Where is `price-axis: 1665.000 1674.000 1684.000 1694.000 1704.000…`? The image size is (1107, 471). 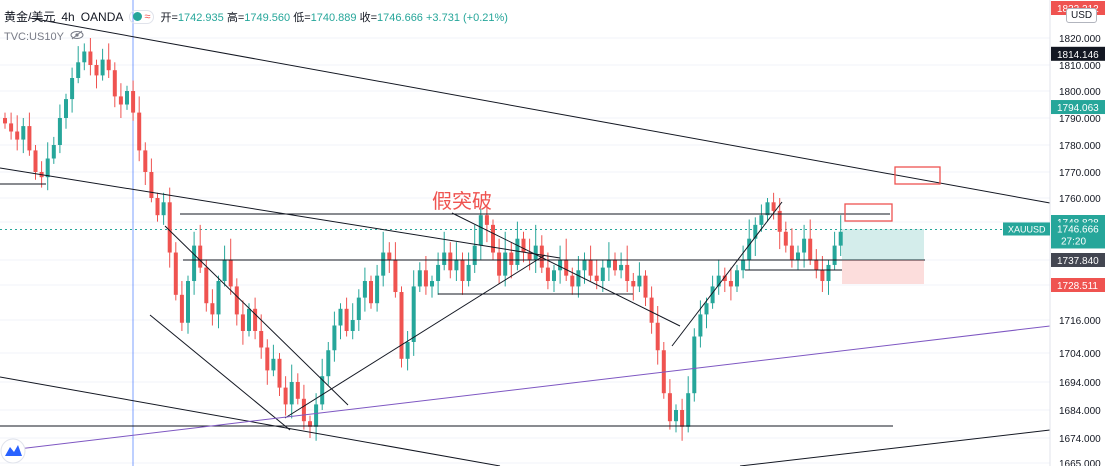
price-axis: 1665.000 1674.000 1684.000 1694.000 1704.000… is located at coordinates (1080, 252).